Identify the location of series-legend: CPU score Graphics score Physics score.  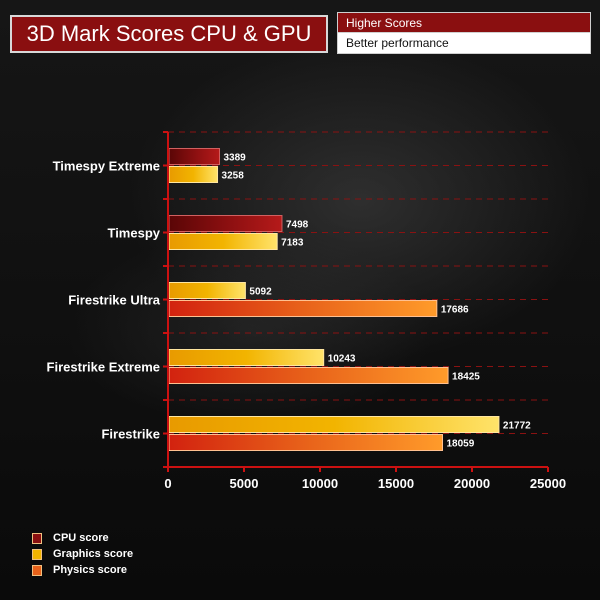
(82, 554).